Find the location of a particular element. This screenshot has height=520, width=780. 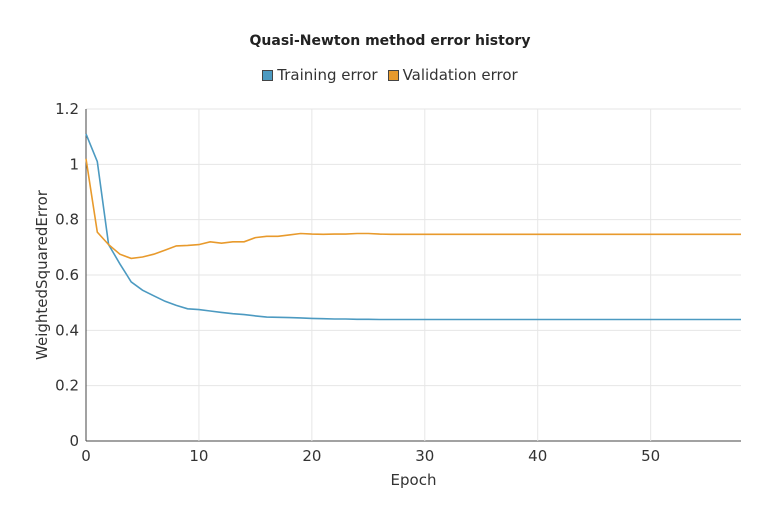

y-tick-label: 0.6 is located at coordinates (67, 275).